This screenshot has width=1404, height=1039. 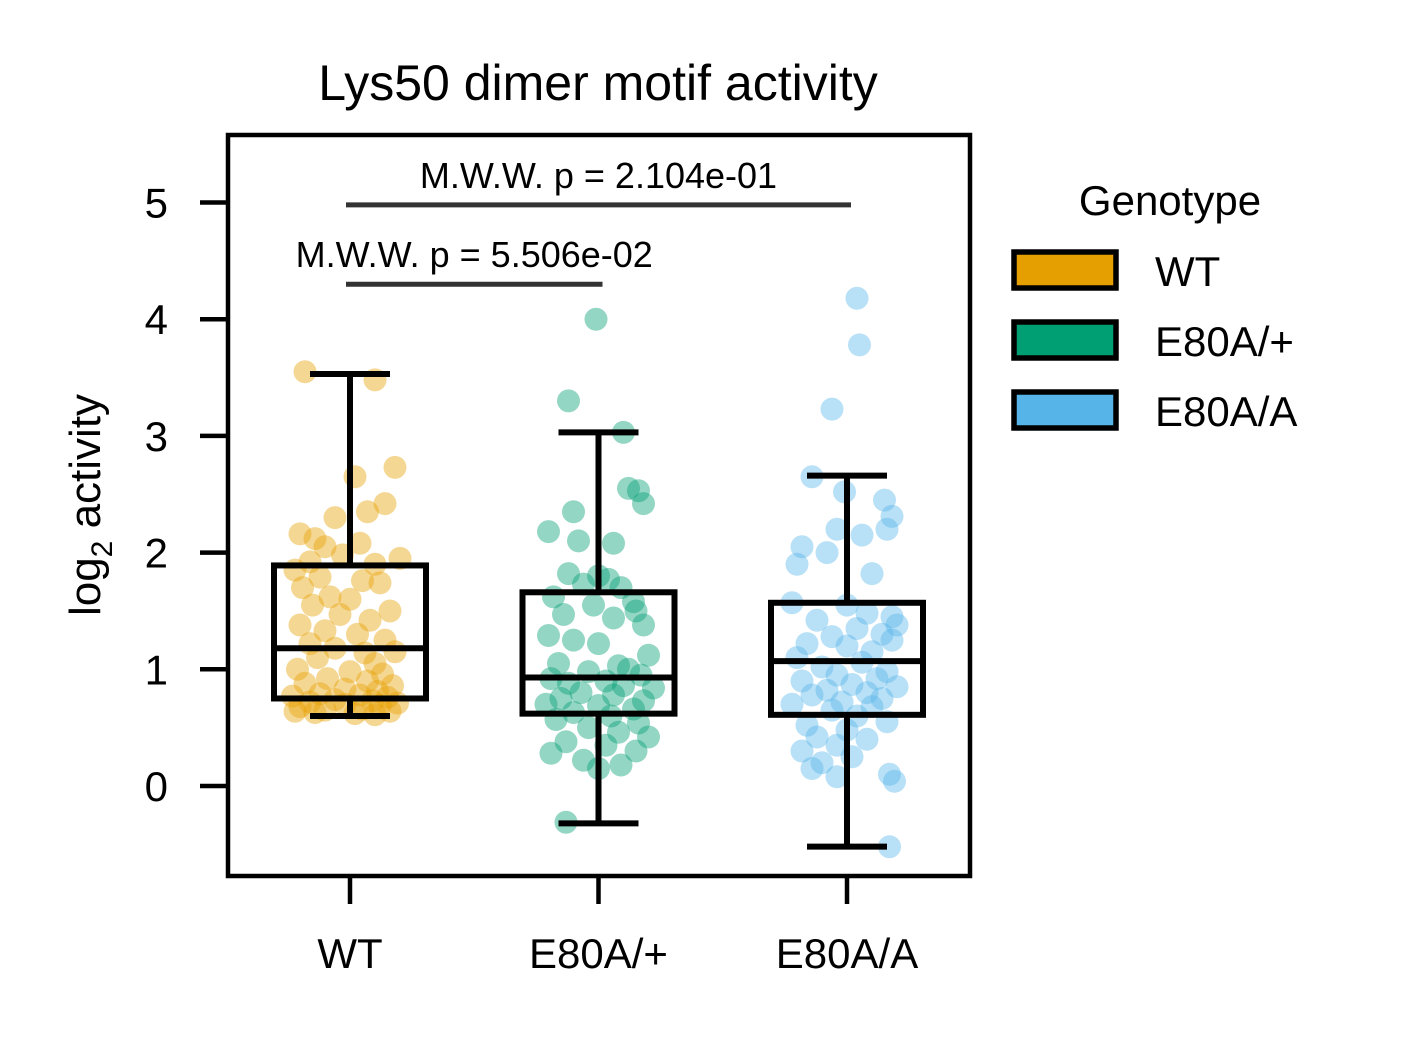 I want to click on significance-label: M.W.W. p = 2.104e-01, so click(x=598, y=175).